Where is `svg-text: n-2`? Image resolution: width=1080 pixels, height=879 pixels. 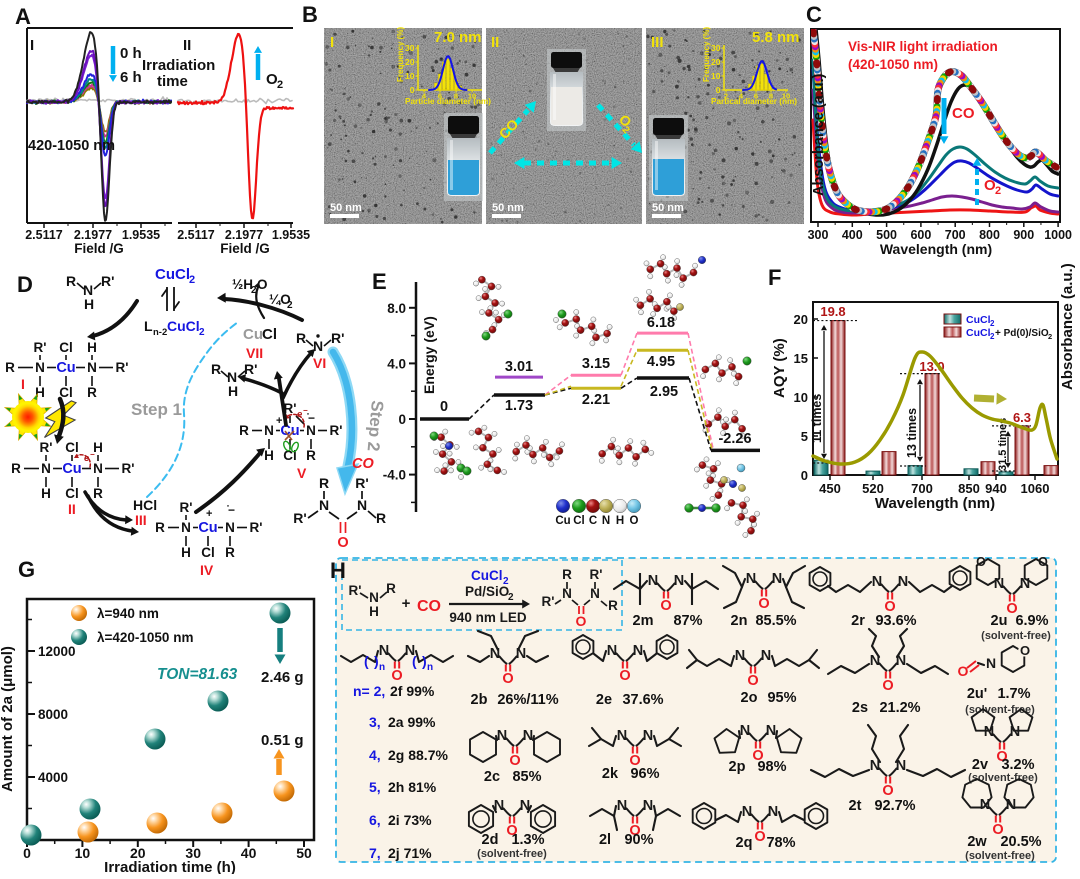
svg-text: n-2 is located at coordinates (160, 332).